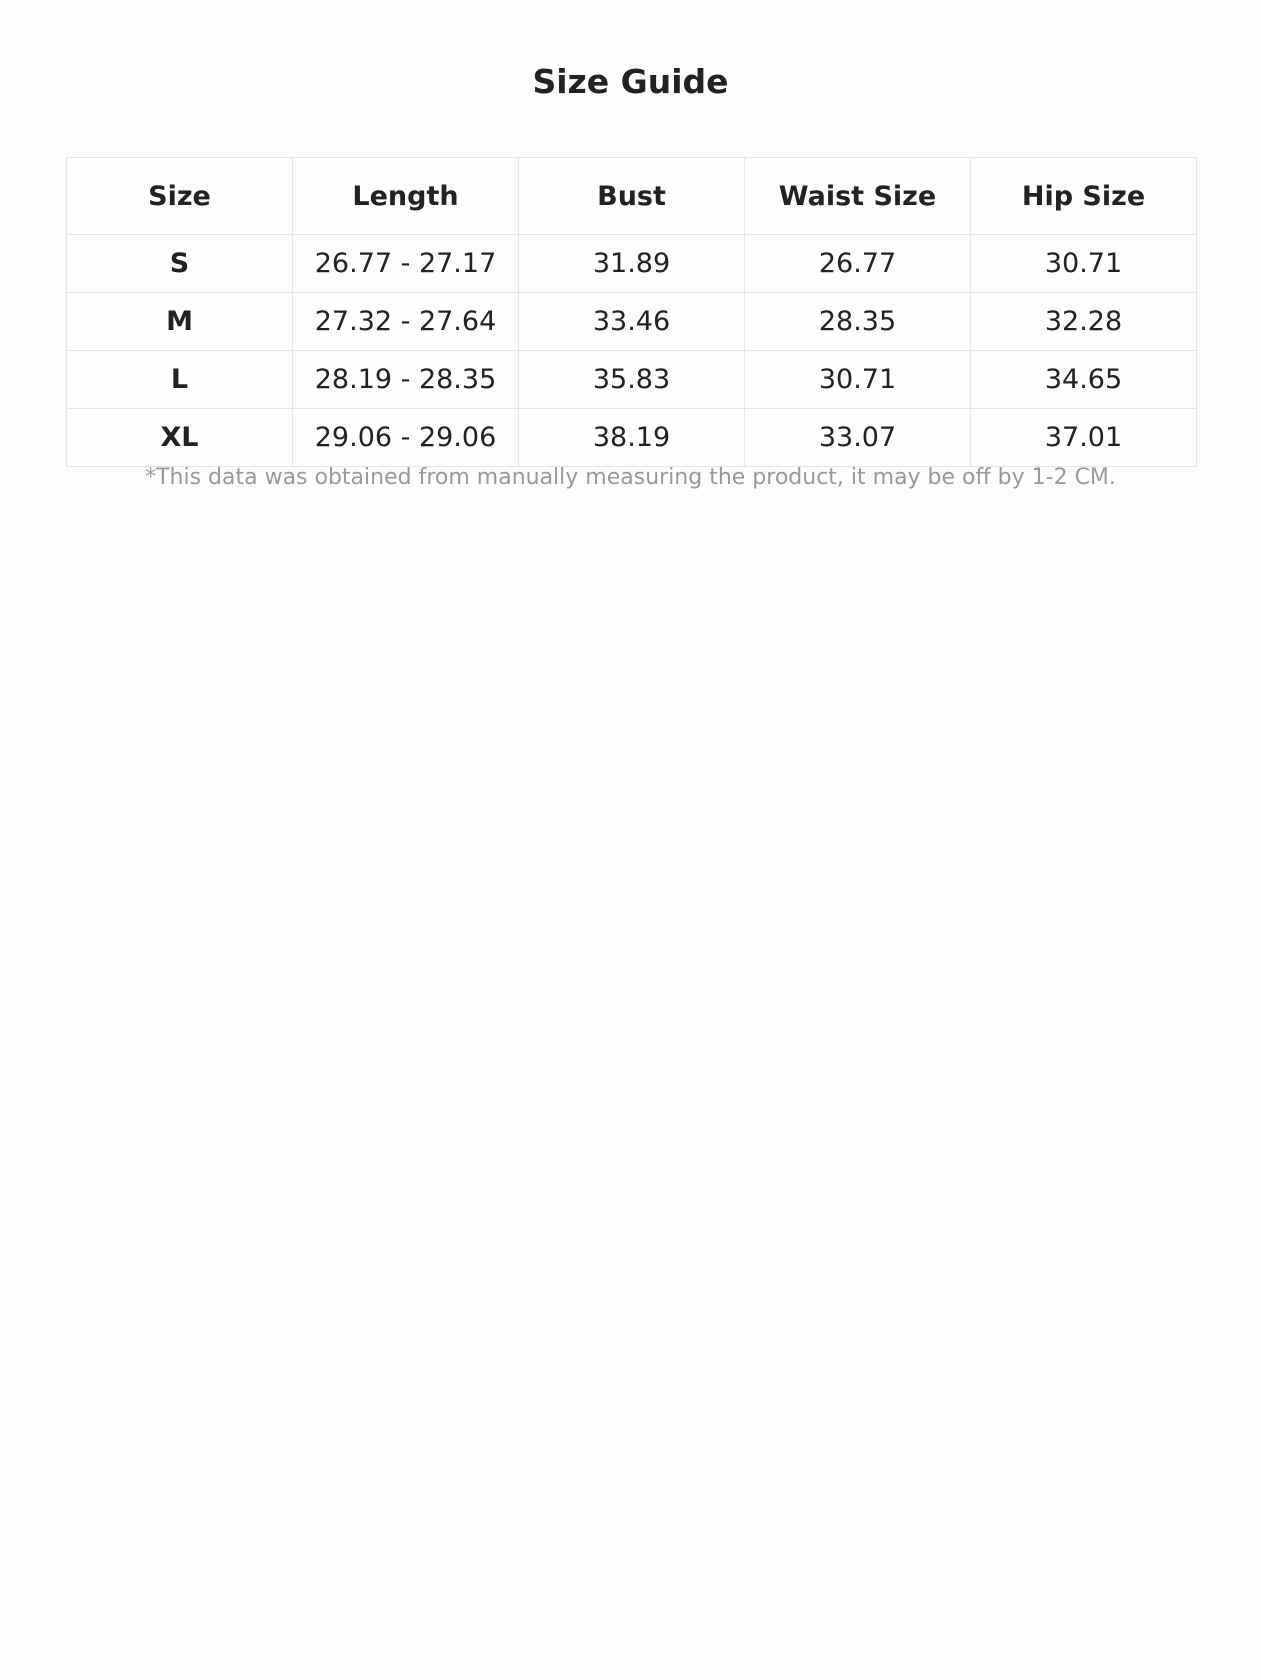  I want to click on table-row: L 28.19 - 28.35 35.83 30.71 34.65, so click(631, 379).